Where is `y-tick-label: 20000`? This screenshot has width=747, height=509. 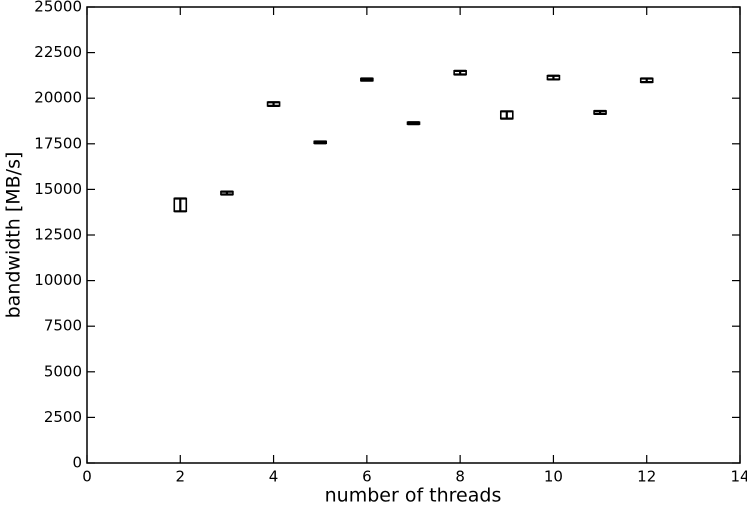 y-tick-label: 20000 is located at coordinates (58, 98).